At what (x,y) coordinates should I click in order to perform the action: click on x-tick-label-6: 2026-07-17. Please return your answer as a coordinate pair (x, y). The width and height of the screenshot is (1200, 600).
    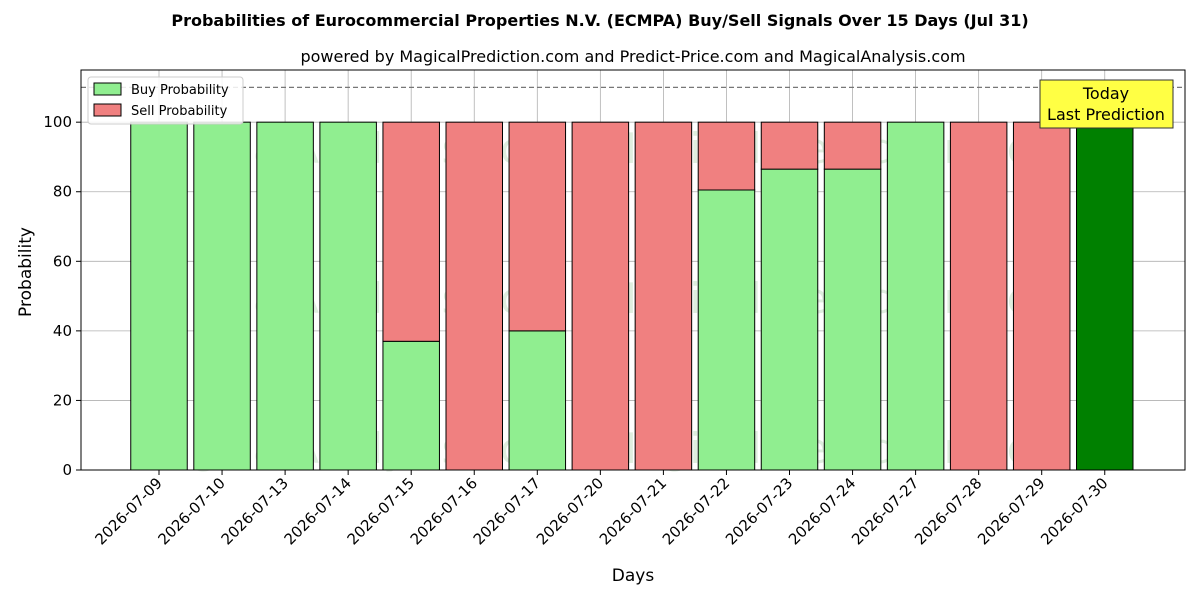
    Looking at the image, I should click on (507, 511).